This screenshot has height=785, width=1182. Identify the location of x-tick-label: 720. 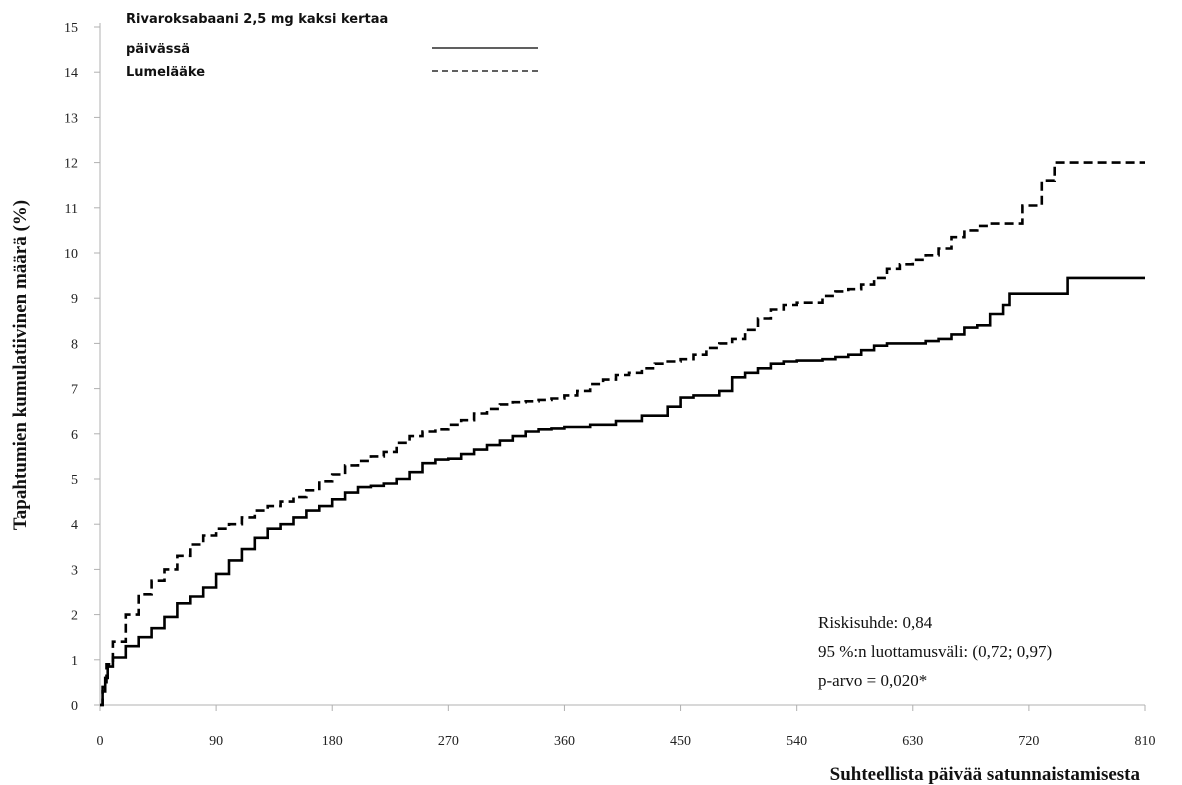
(1028, 741).